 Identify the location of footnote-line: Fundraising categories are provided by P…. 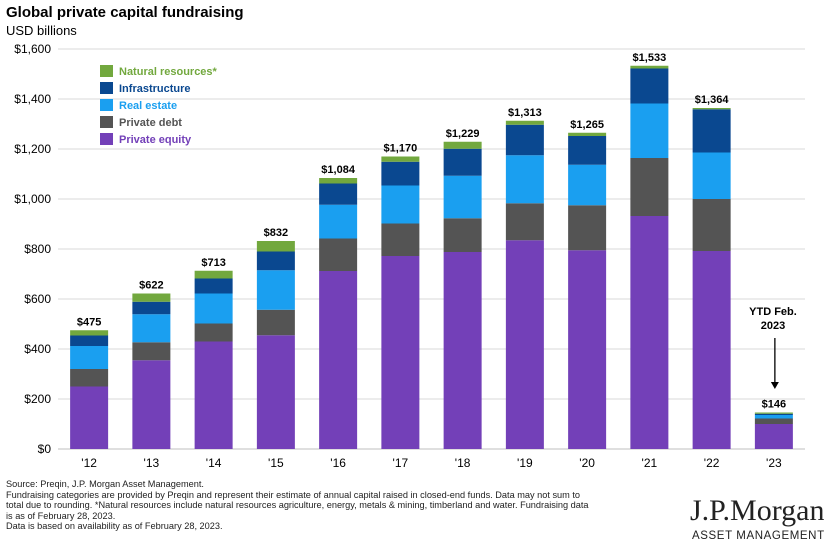
(293, 494).